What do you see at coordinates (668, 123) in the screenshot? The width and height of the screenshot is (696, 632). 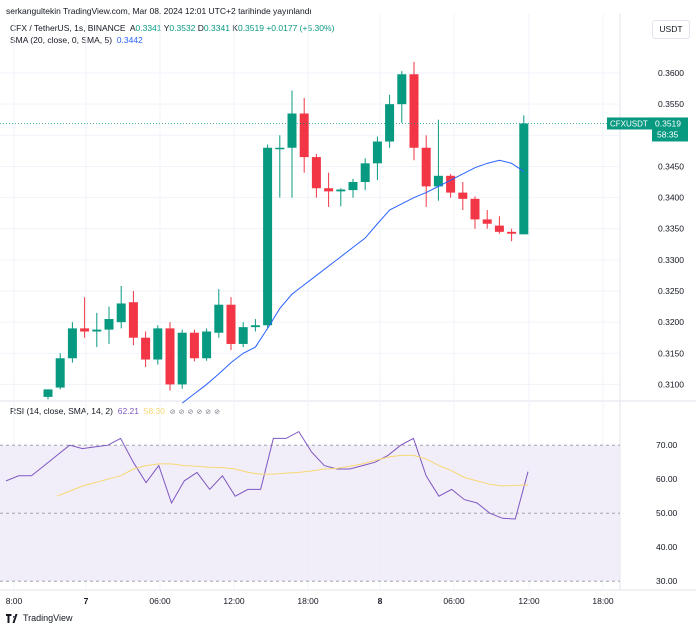 I see `last-price-label: 0.3519` at bounding box center [668, 123].